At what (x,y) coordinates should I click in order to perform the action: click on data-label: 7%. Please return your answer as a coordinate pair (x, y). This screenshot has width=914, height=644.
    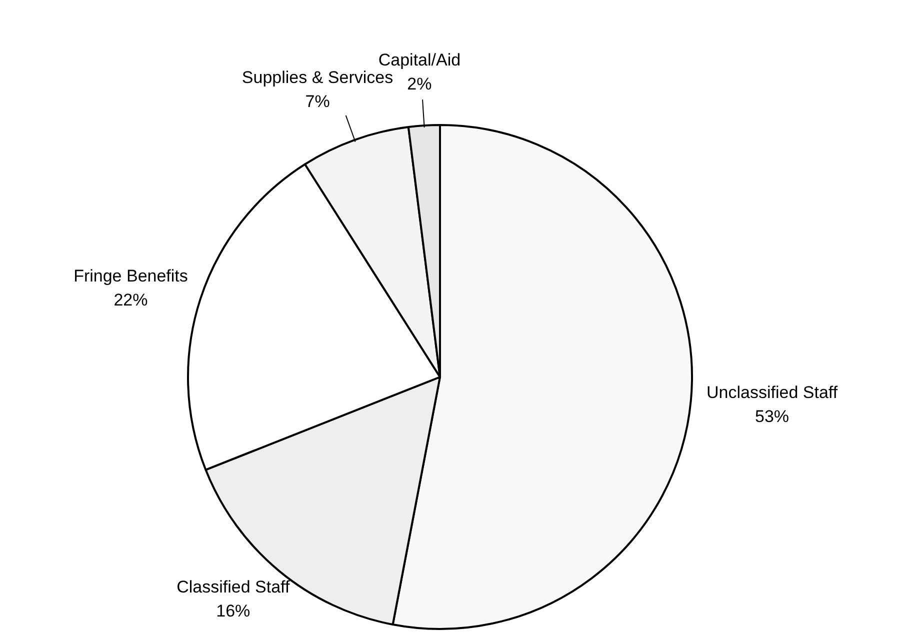
    Looking at the image, I should click on (317, 101).